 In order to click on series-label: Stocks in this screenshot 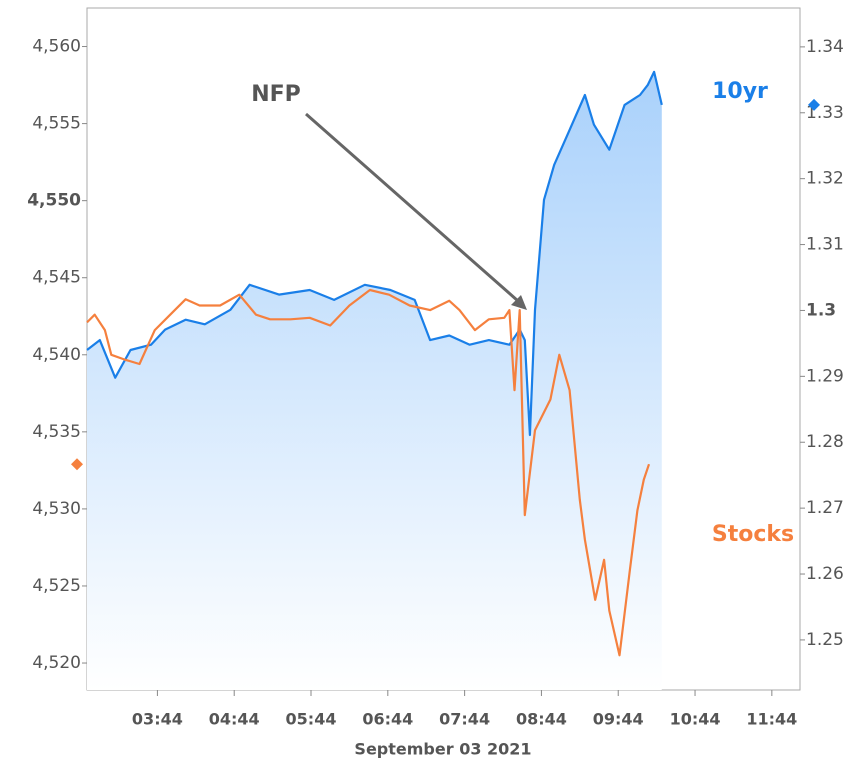, I will do `click(753, 534)`.